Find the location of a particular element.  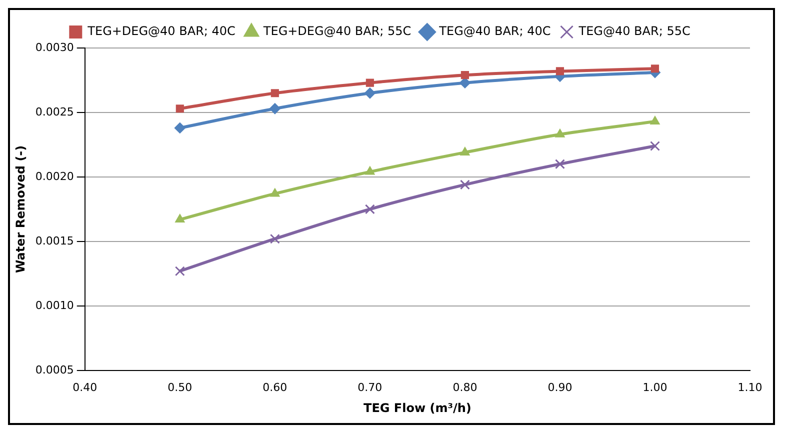

legend-label: TEG+DEG@40 BAR; 55C is located at coordinates (337, 31).